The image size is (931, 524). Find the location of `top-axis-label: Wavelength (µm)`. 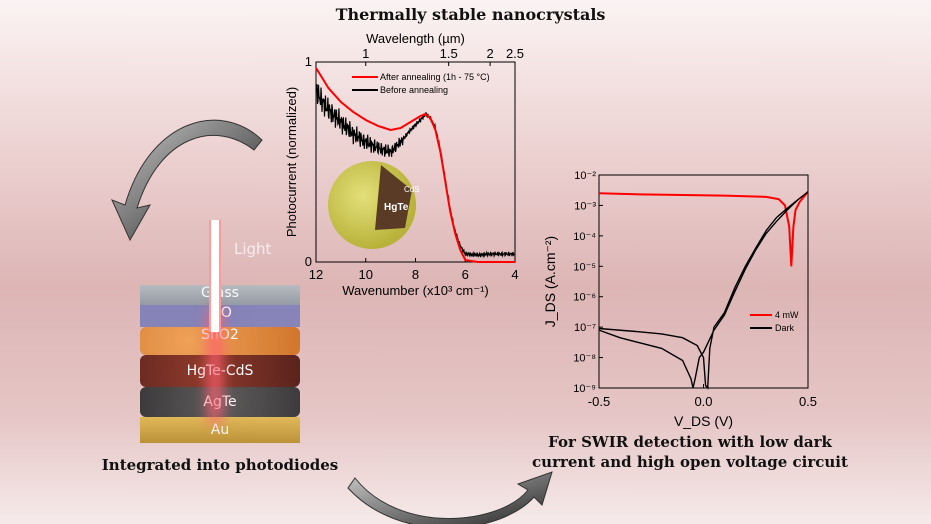

top-axis-label: Wavelength (µm) is located at coordinates (415, 38).